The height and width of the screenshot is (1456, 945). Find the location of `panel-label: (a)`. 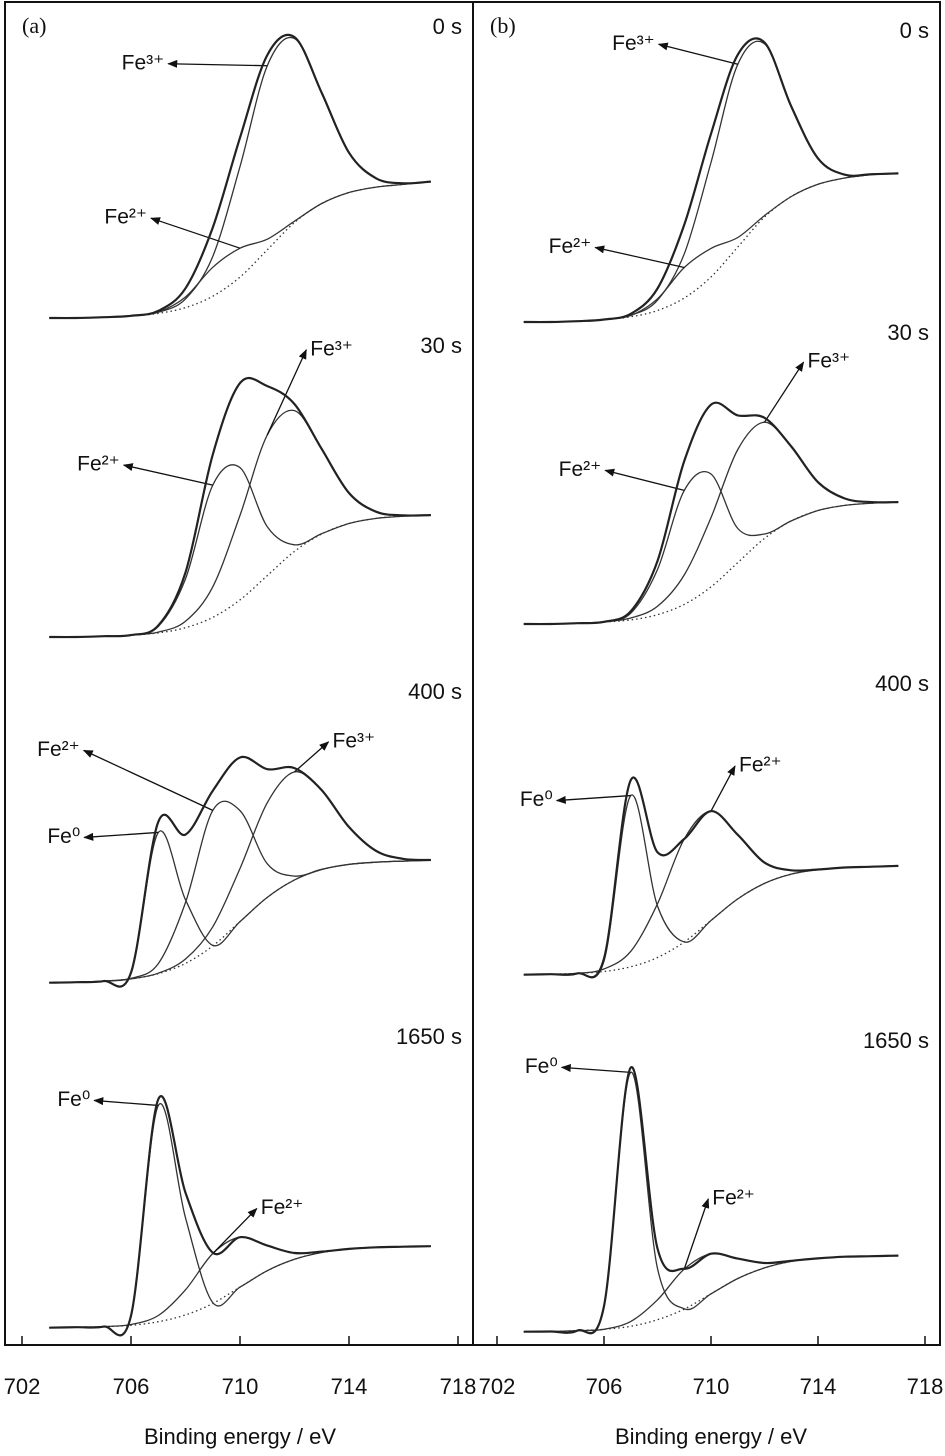

panel-label: (a) is located at coordinates (34, 25).